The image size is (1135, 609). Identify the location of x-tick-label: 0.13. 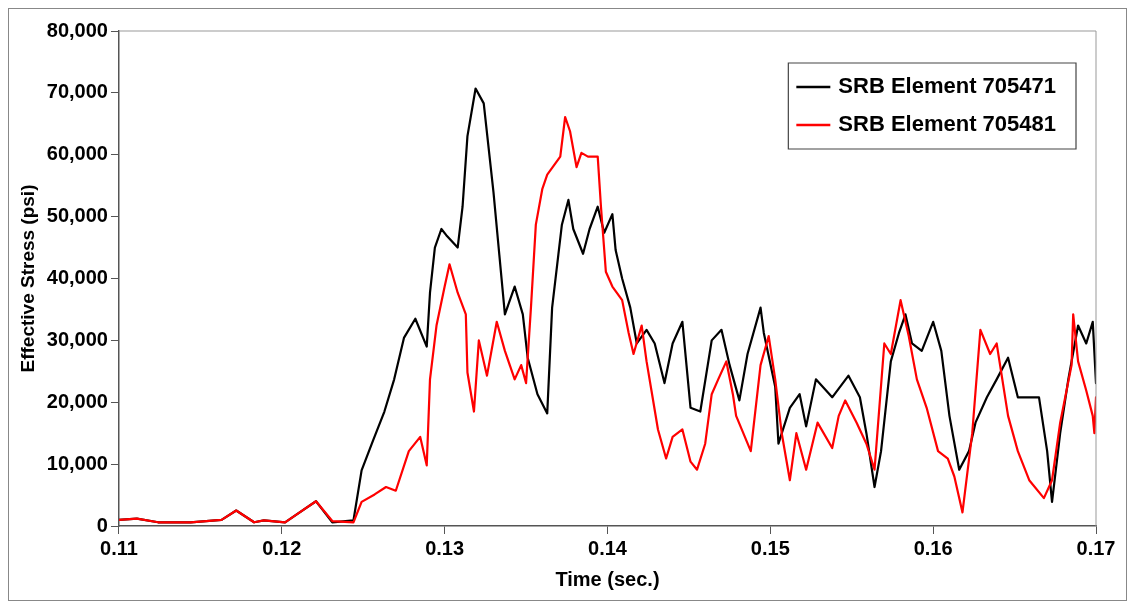
(445, 547).